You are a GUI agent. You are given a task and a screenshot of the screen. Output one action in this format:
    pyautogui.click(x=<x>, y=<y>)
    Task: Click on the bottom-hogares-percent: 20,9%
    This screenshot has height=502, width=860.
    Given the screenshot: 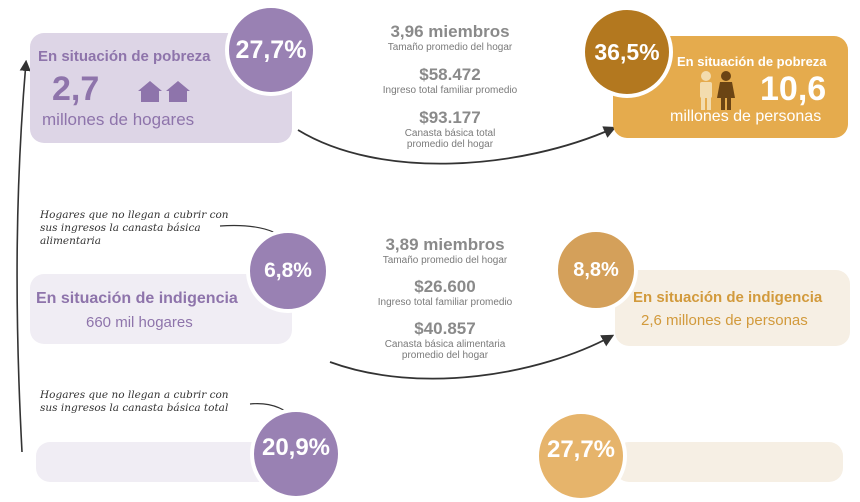 What is the action you would take?
    pyautogui.click(x=296, y=454)
    